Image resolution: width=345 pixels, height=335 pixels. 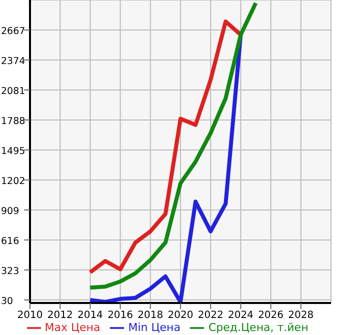 I want to click on x-tick-label: 2024, so click(x=241, y=316).